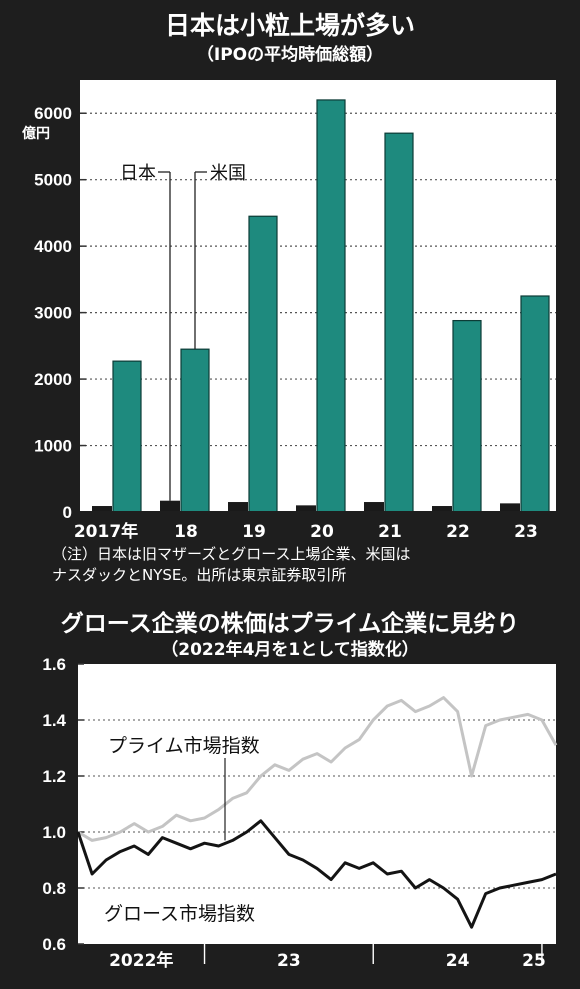 The image size is (580, 989). I want to click on chart2-ytick-label: 0.8, so click(54, 888).